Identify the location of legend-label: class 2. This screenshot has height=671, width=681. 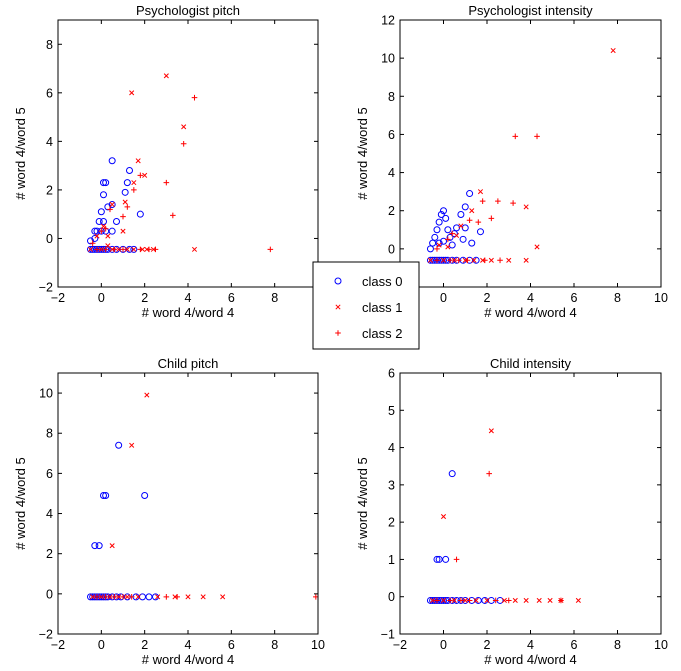
(382, 333).